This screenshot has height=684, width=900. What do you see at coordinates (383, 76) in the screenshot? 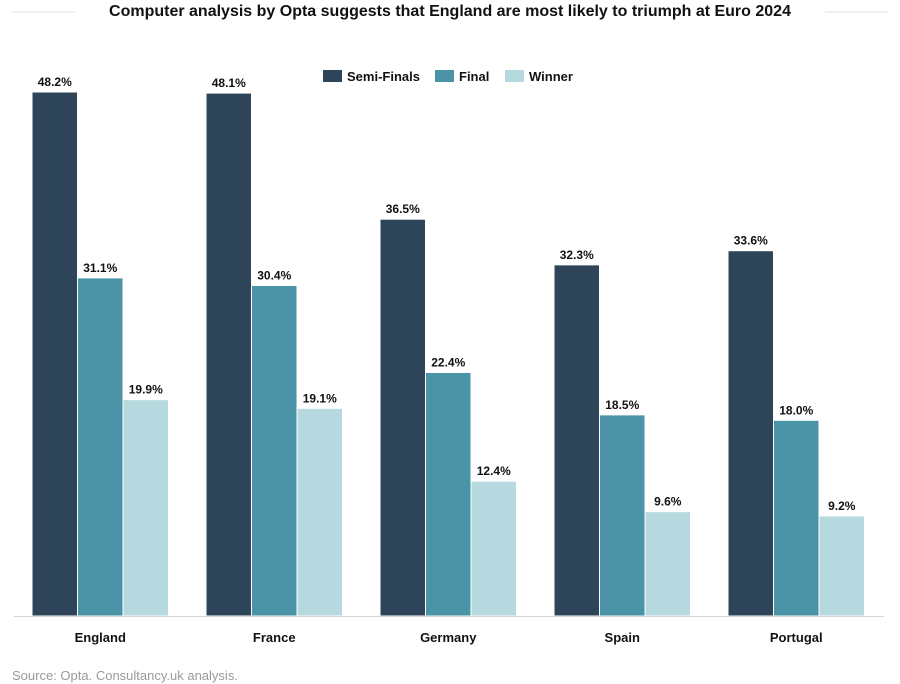
I see `legend-label-semi-finals: Semi-Finals` at bounding box center [383, 76].